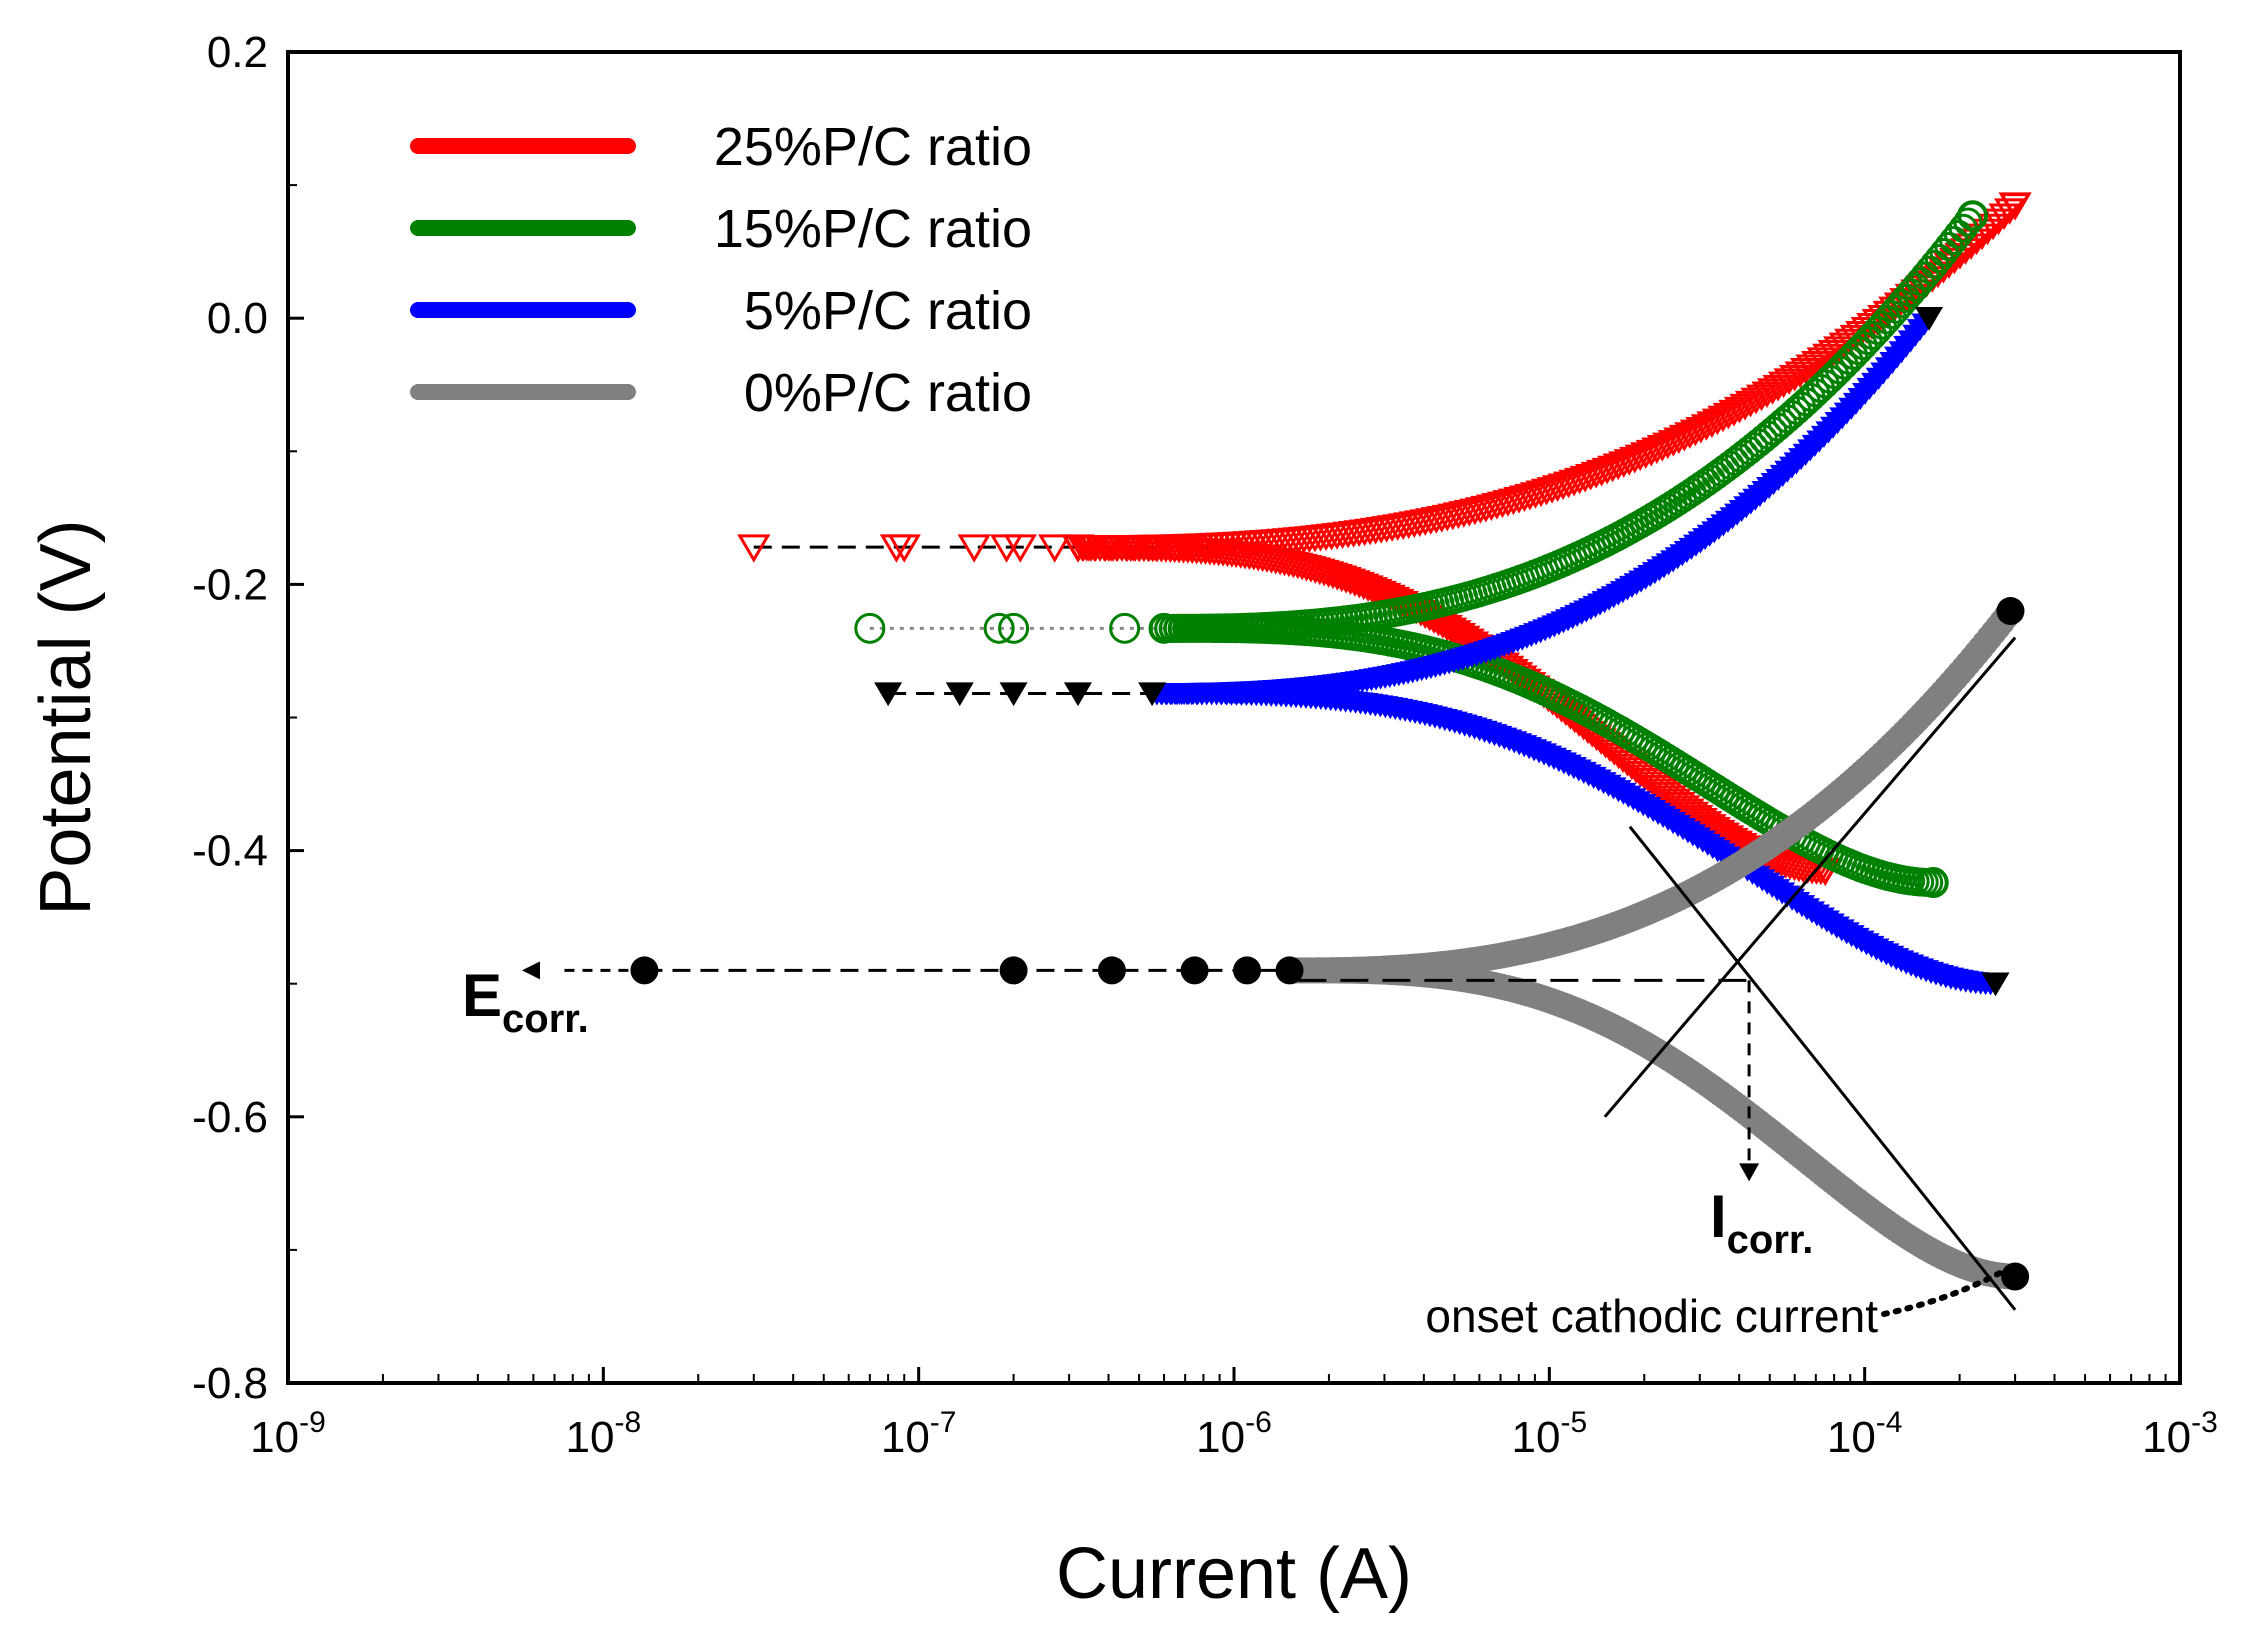 This screenshot has width=2253, height=1647. I want to click on x-axis-title: Current (A), so click(1234, 1574).